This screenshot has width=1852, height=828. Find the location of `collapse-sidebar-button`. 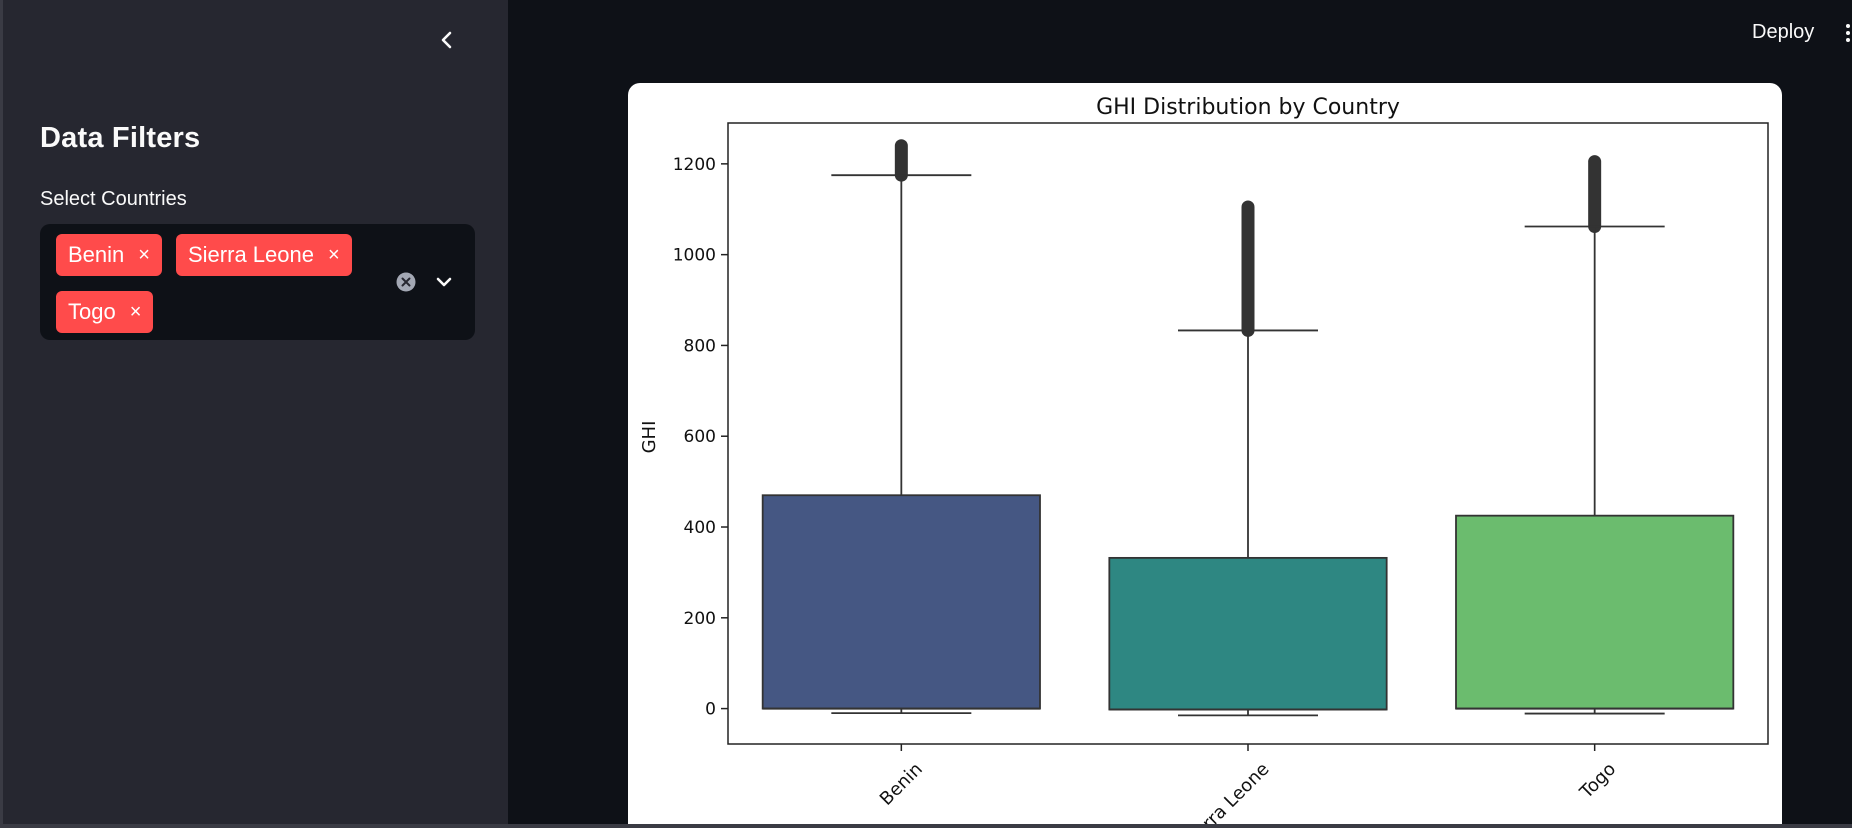

collapse-sidebar-button is located at coordinates (447, 40).